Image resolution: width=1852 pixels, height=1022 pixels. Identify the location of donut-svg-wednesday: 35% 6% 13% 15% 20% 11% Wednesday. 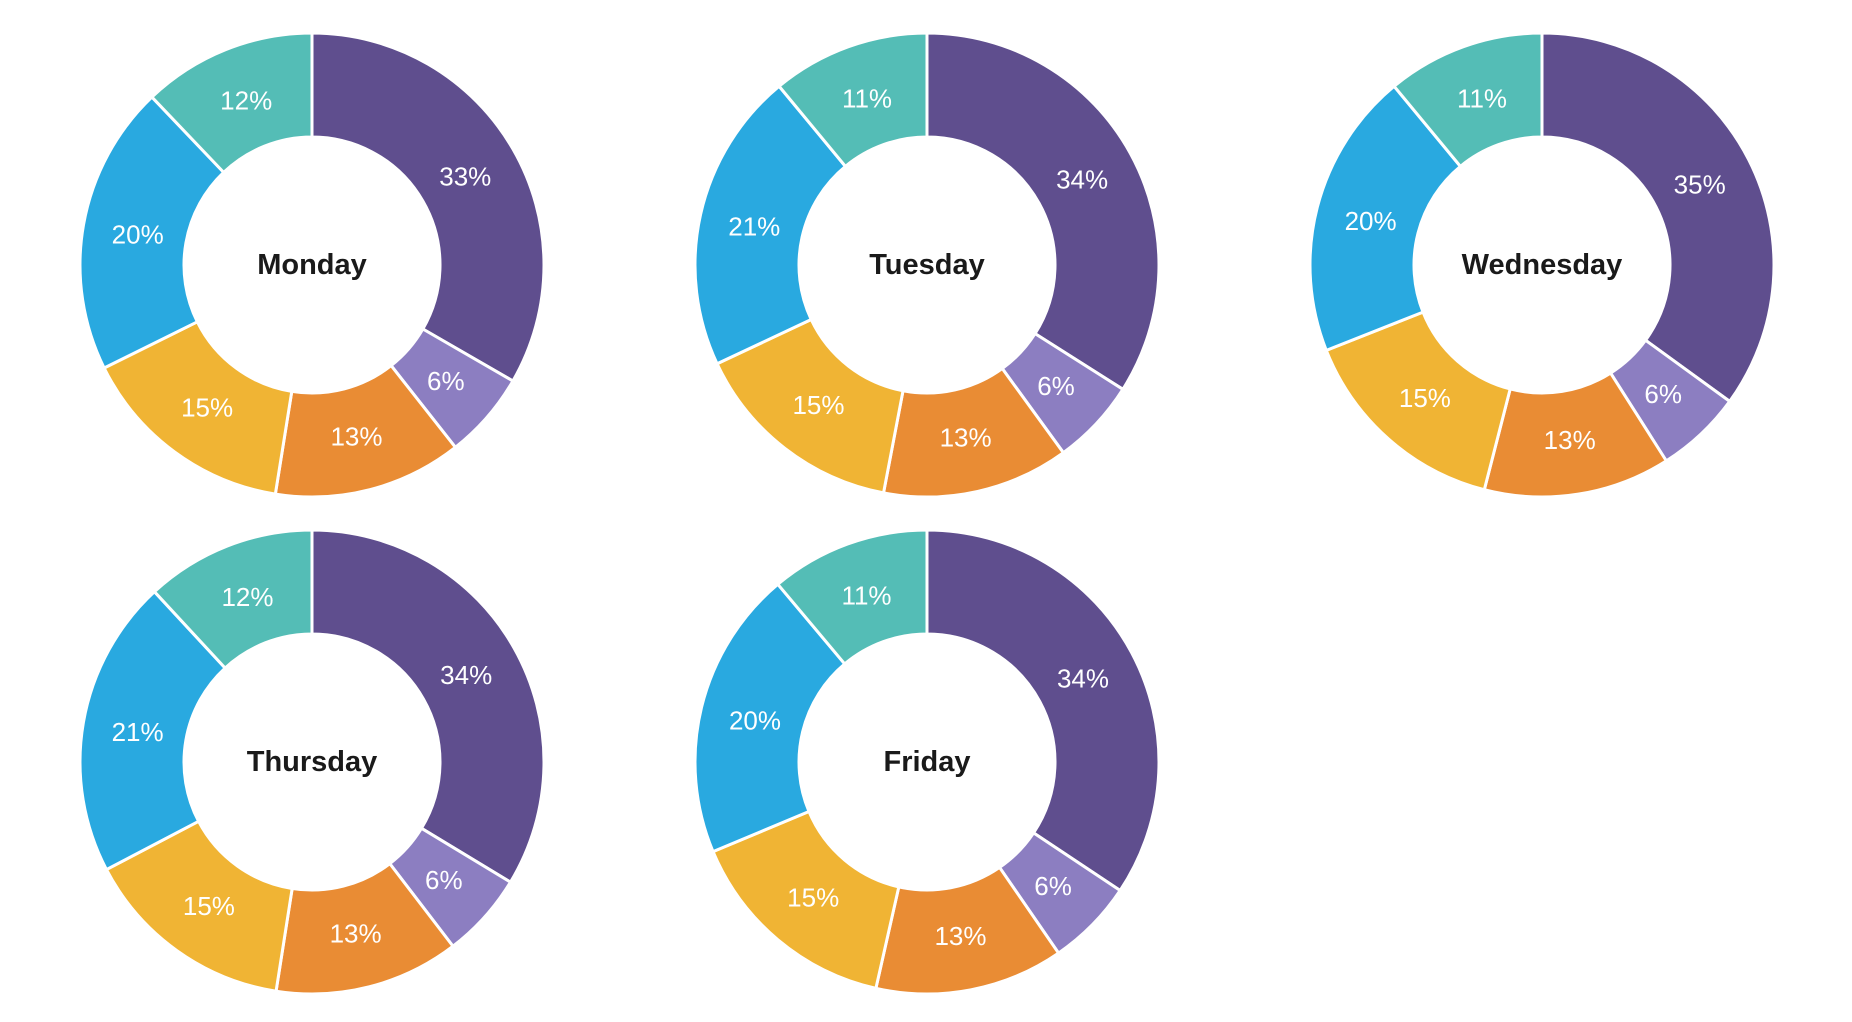
(1542, 265).